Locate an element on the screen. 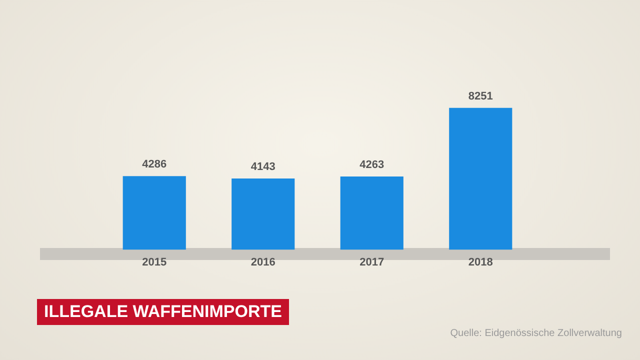 The width and height of the screenshot is (640, 360). data-label: 4143 is located at coordinates (263, 167).